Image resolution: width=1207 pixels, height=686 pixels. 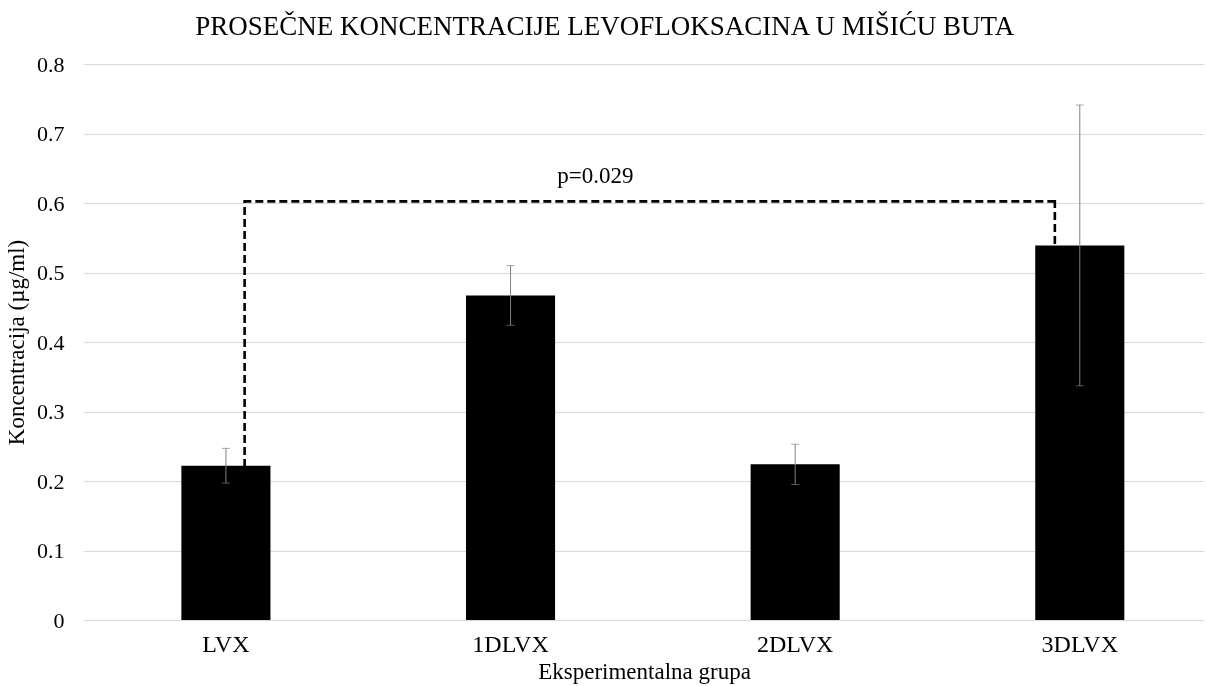 I want to click on y-tick-label: 0.7, so click(x=51, y=133).